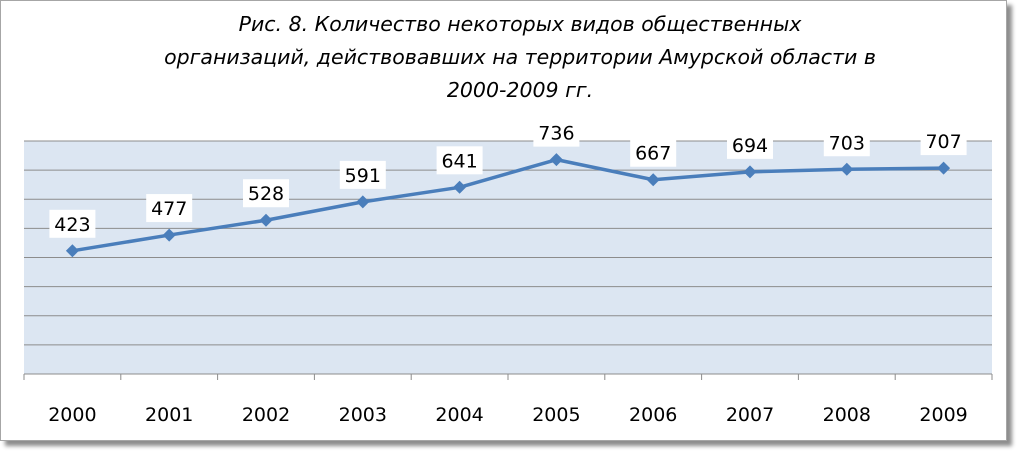  What do you see at coordinates (520, 90) in the screenshot?
I see `chart-title-line-3: 2000-2009 гг.` at bounding box center [520, 90].